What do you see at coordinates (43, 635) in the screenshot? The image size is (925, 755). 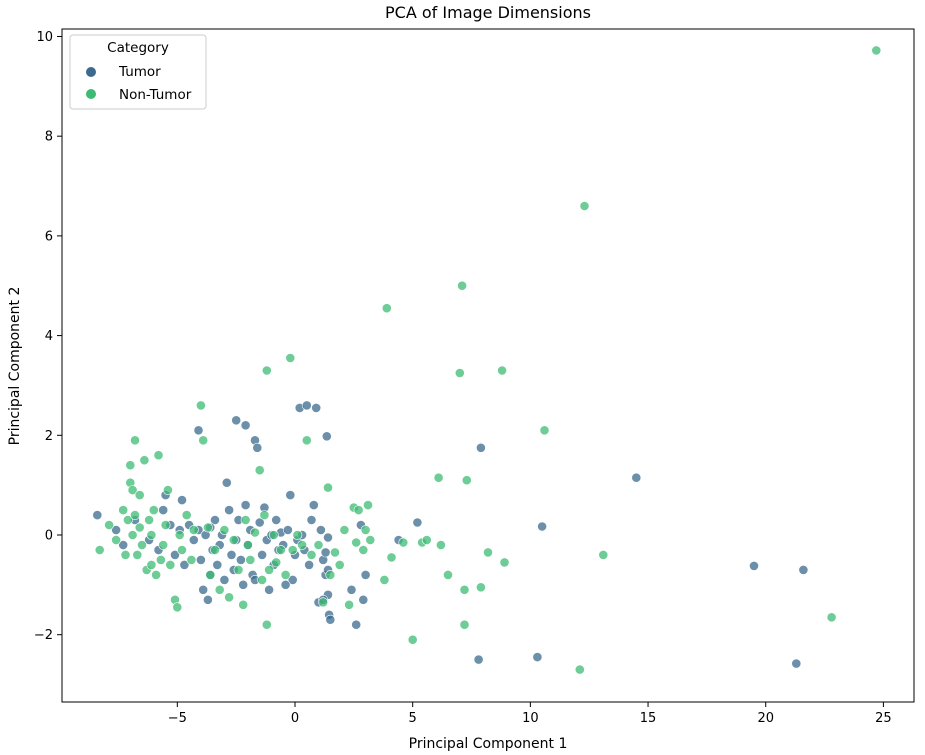 I see `y-tick-label: −2` at bounding box center [43, 635].